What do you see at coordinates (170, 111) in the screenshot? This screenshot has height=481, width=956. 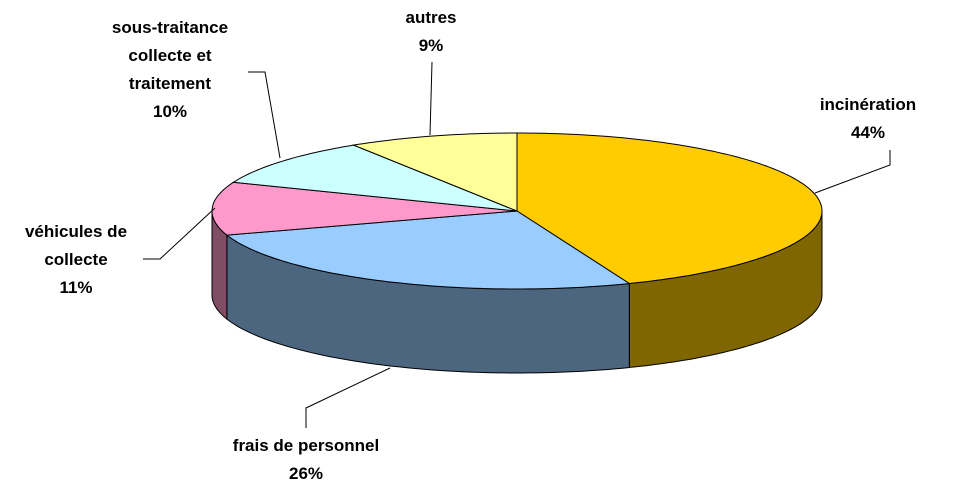 I see `percent-label: 10%` at bounding box center [170, 111].